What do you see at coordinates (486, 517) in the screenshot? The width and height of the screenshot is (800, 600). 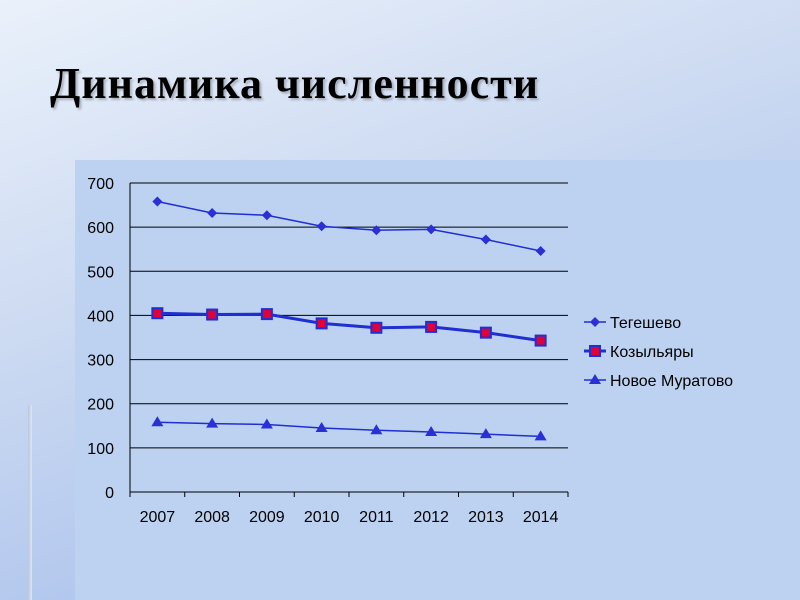 I see `x-tick-label: 2013` at bounding box center [486, 517].